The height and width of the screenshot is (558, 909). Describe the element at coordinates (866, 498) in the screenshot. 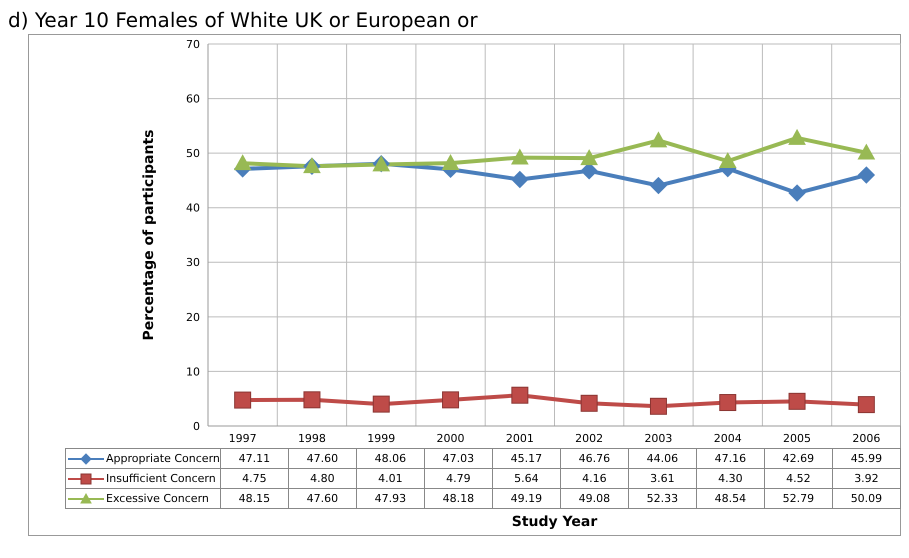

I see `data-label: 50.09` at that location.